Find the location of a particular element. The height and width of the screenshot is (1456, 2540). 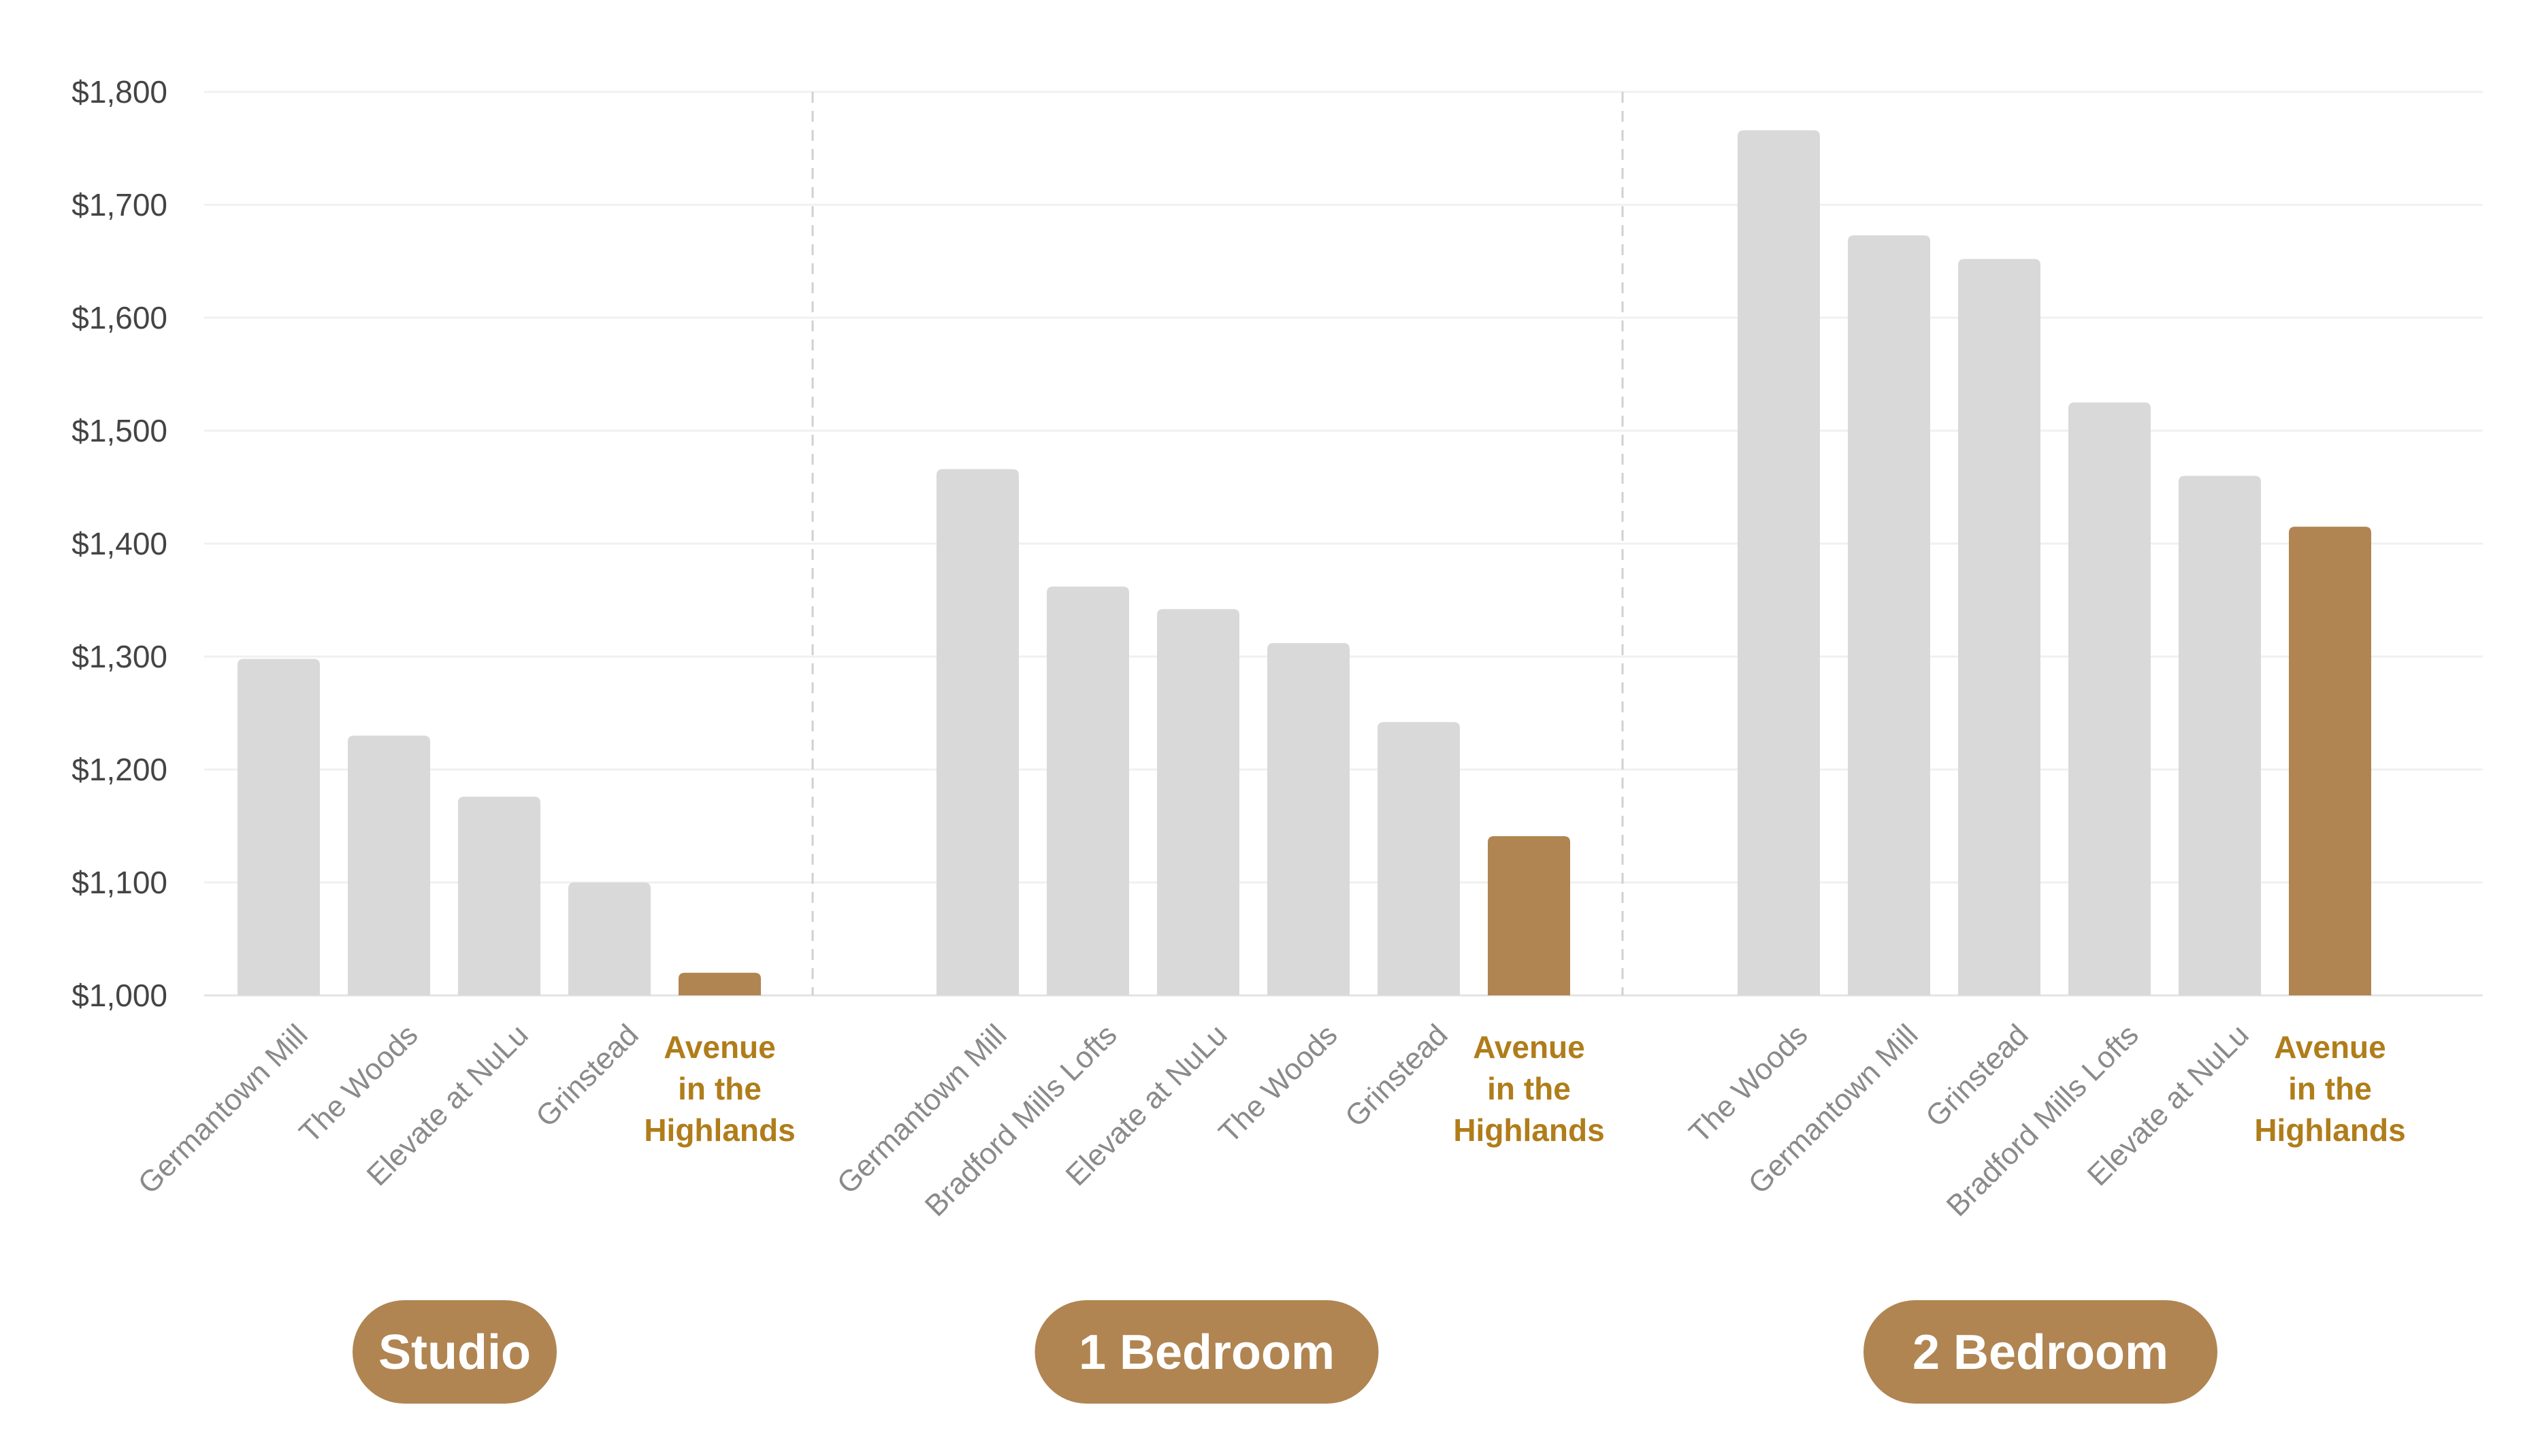

bar-1-bedroom-highlight is located at coordinates (1529, 915).